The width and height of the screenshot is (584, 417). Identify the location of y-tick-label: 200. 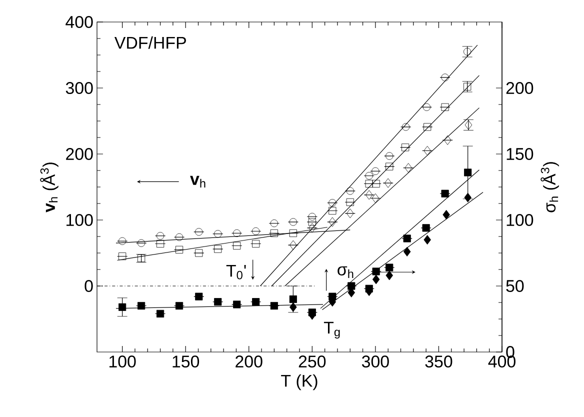
(79, 154).